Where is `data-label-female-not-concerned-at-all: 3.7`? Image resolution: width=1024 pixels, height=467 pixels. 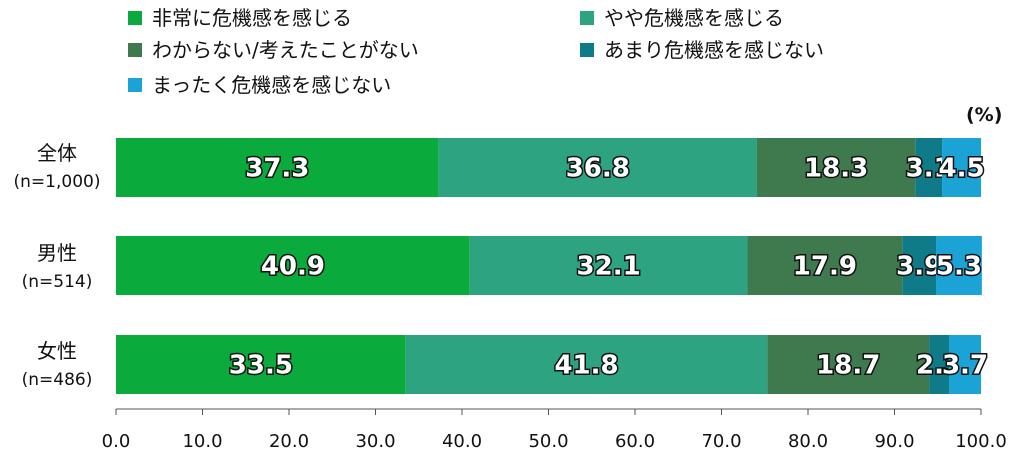
data-label-female-not-concerned-at-all: 3.7 is located at coordinates (965, 366).